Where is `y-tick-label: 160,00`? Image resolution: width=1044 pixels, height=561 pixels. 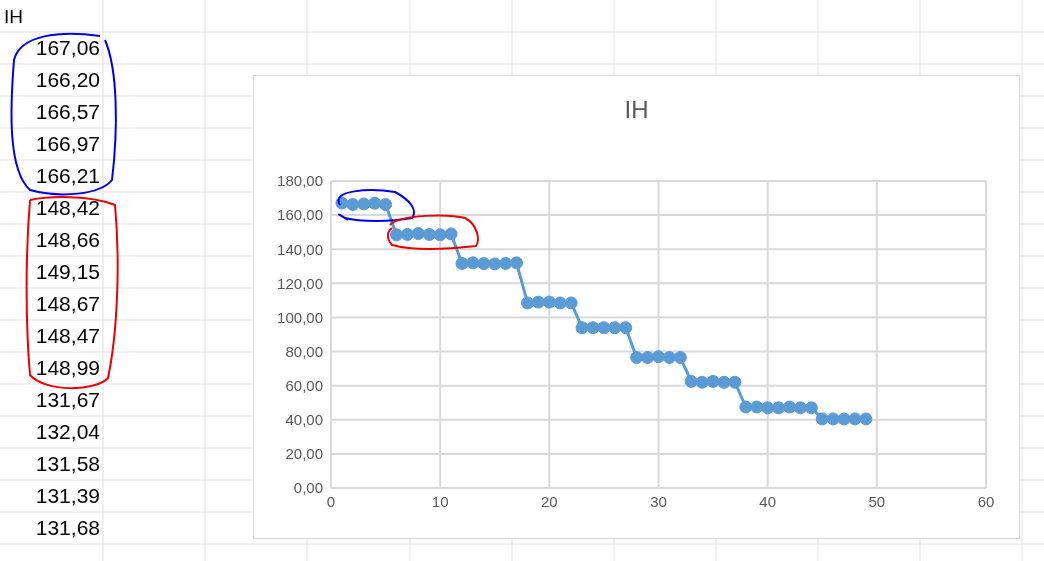
y-tick-label: 160,00 is located at coordinates (300, 215).